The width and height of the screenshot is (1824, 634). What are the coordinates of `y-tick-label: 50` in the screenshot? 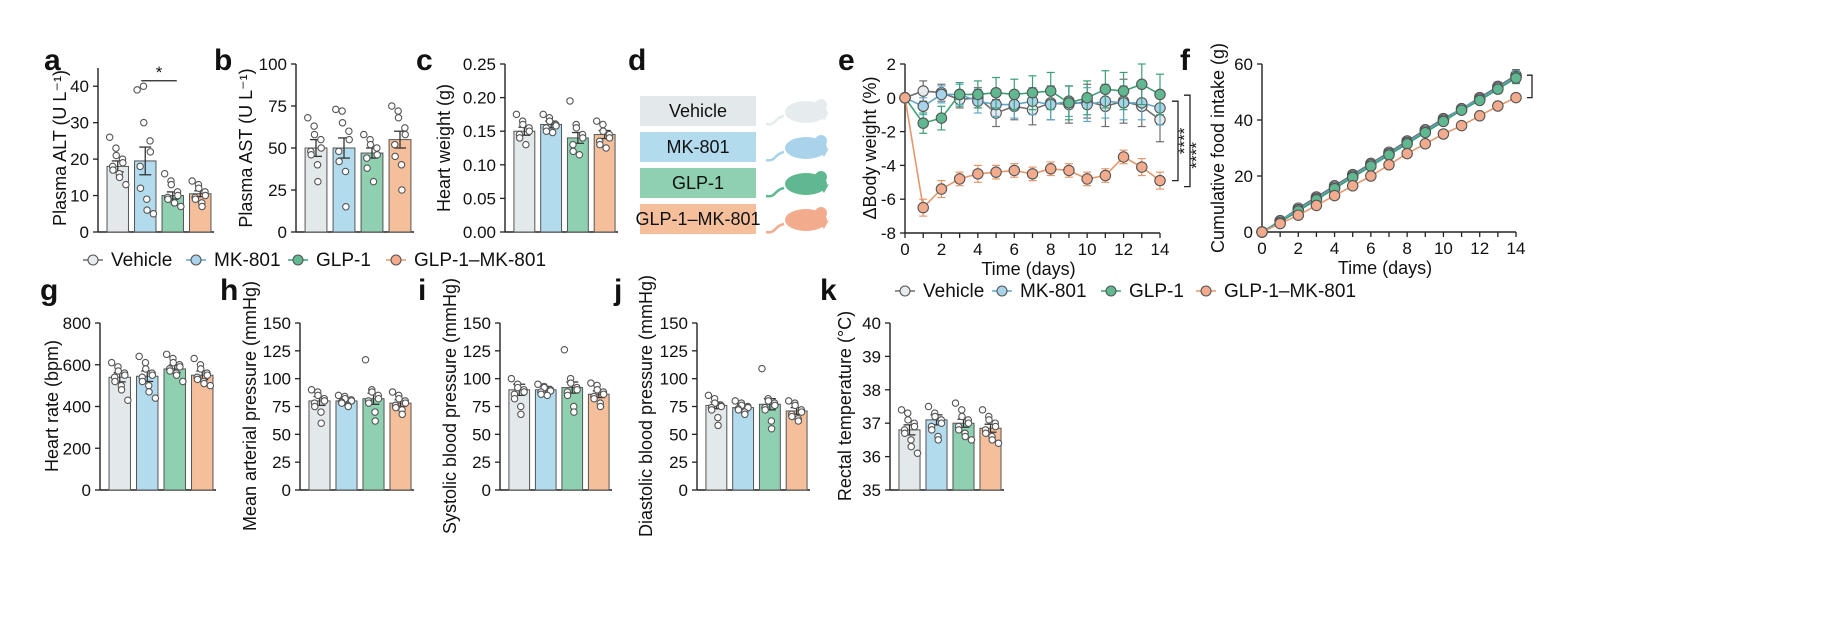 It's located at (277, 148).